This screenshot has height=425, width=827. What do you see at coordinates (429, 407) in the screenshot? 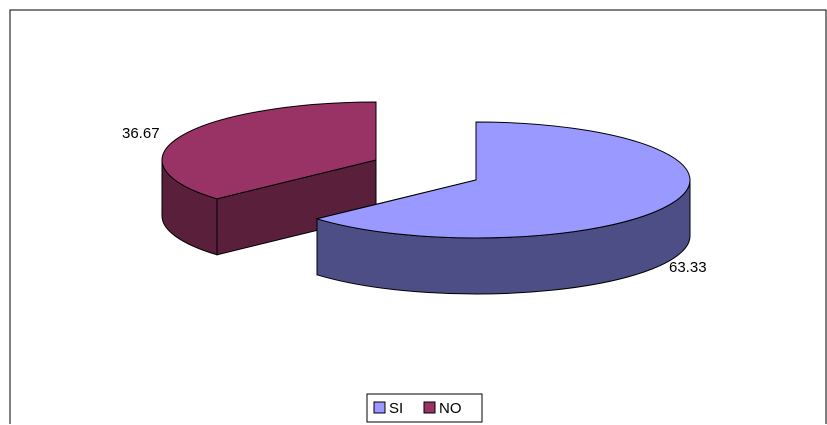
I see `legend-swatch-no` at bounding box center [429, 407].